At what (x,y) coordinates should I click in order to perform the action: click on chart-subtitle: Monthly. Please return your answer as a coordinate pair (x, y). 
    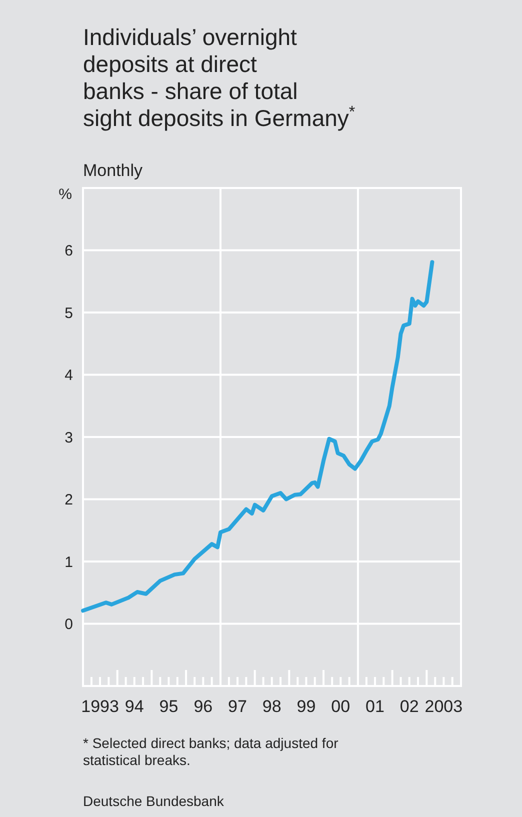
    Looking at the image, I should click on (113, 170).